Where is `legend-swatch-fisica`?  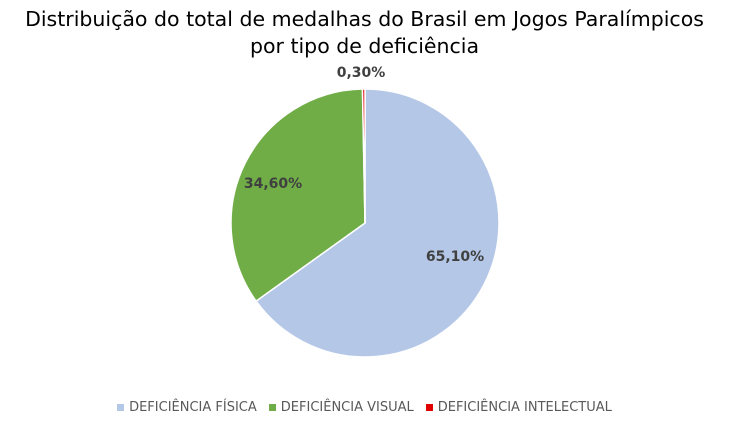
legend-swatch-fisica is located at coordinates (121, 407).